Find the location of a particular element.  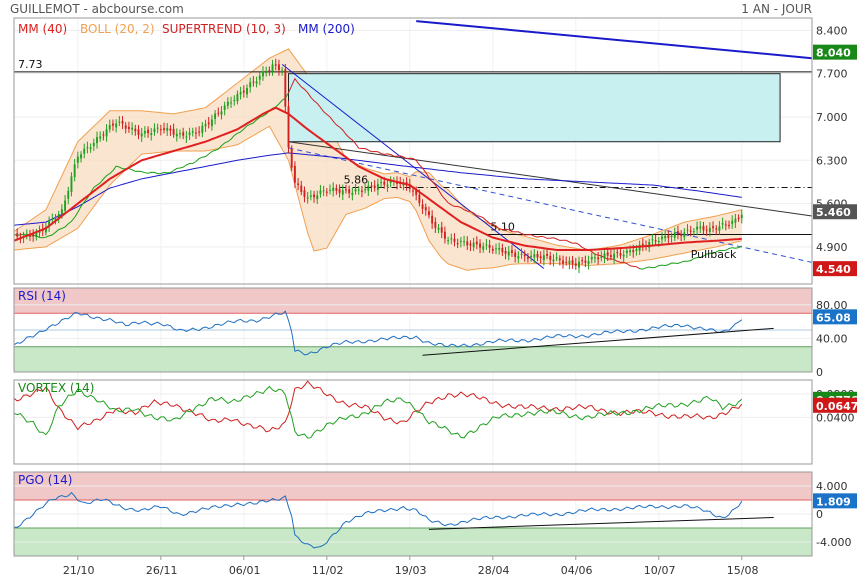

vortex-plus-line is located at coordinates (378, 412).